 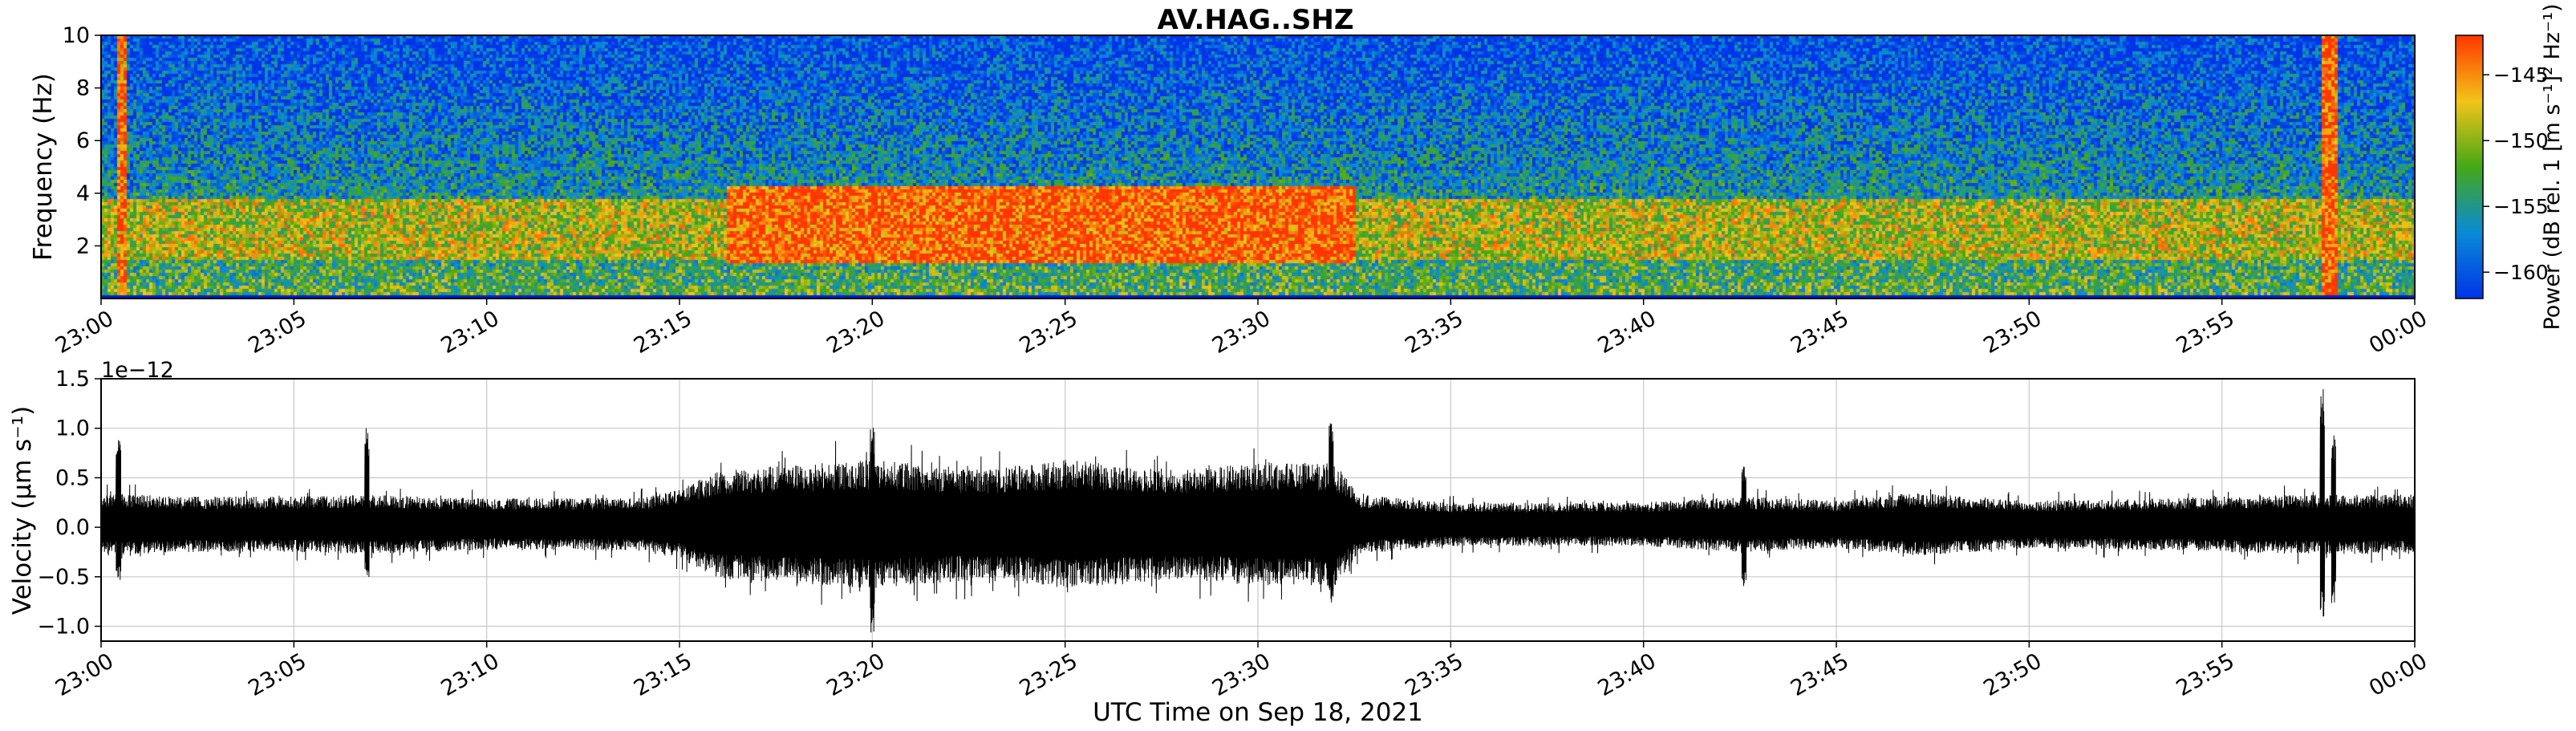 I want to click on colorbar-tick-label: −145, so click(x=2521, y=75).